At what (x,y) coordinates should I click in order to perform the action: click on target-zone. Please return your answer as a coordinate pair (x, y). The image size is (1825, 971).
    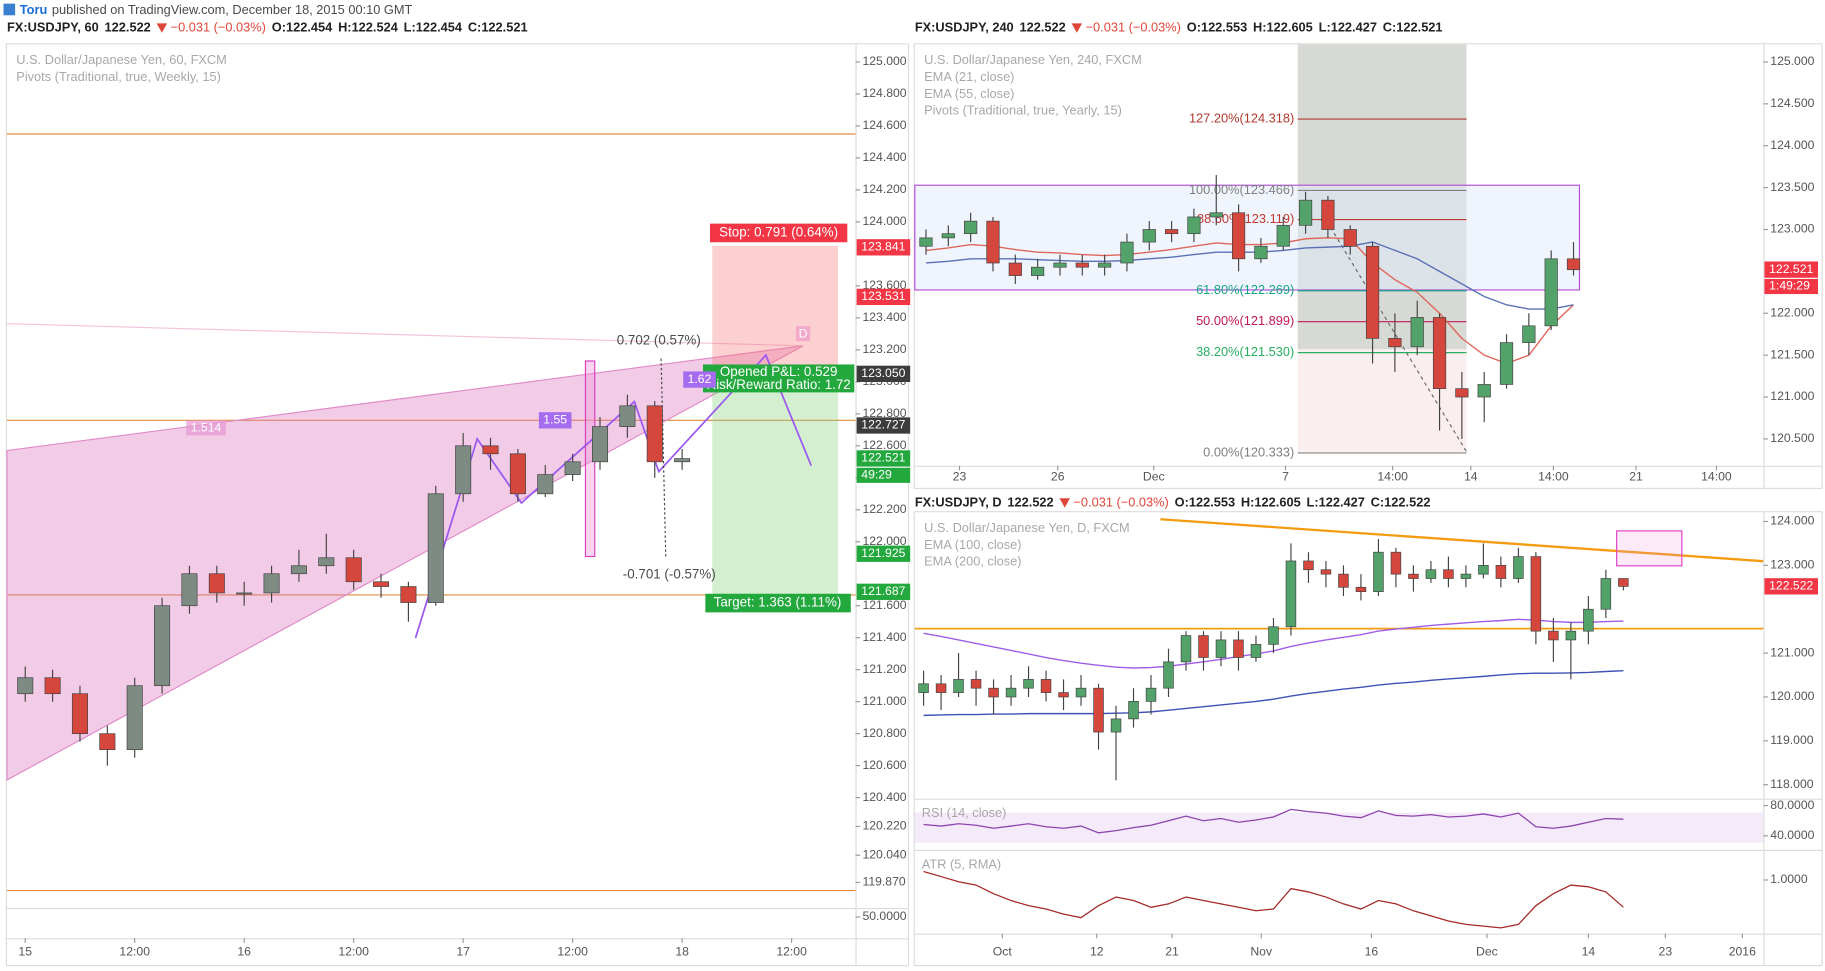
    Looking at the image, I should click on (775, 484).